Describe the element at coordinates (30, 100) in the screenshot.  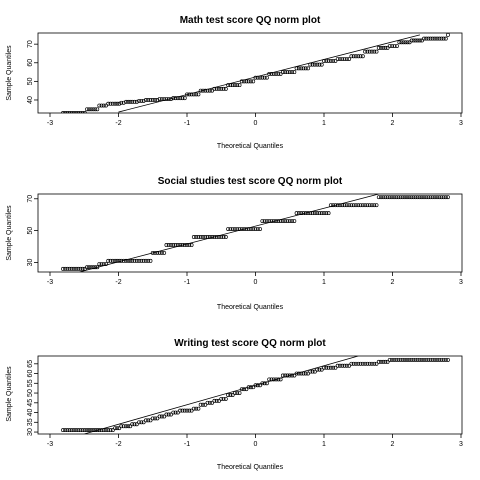
I see `math-y-tick-label: 40` at that location.